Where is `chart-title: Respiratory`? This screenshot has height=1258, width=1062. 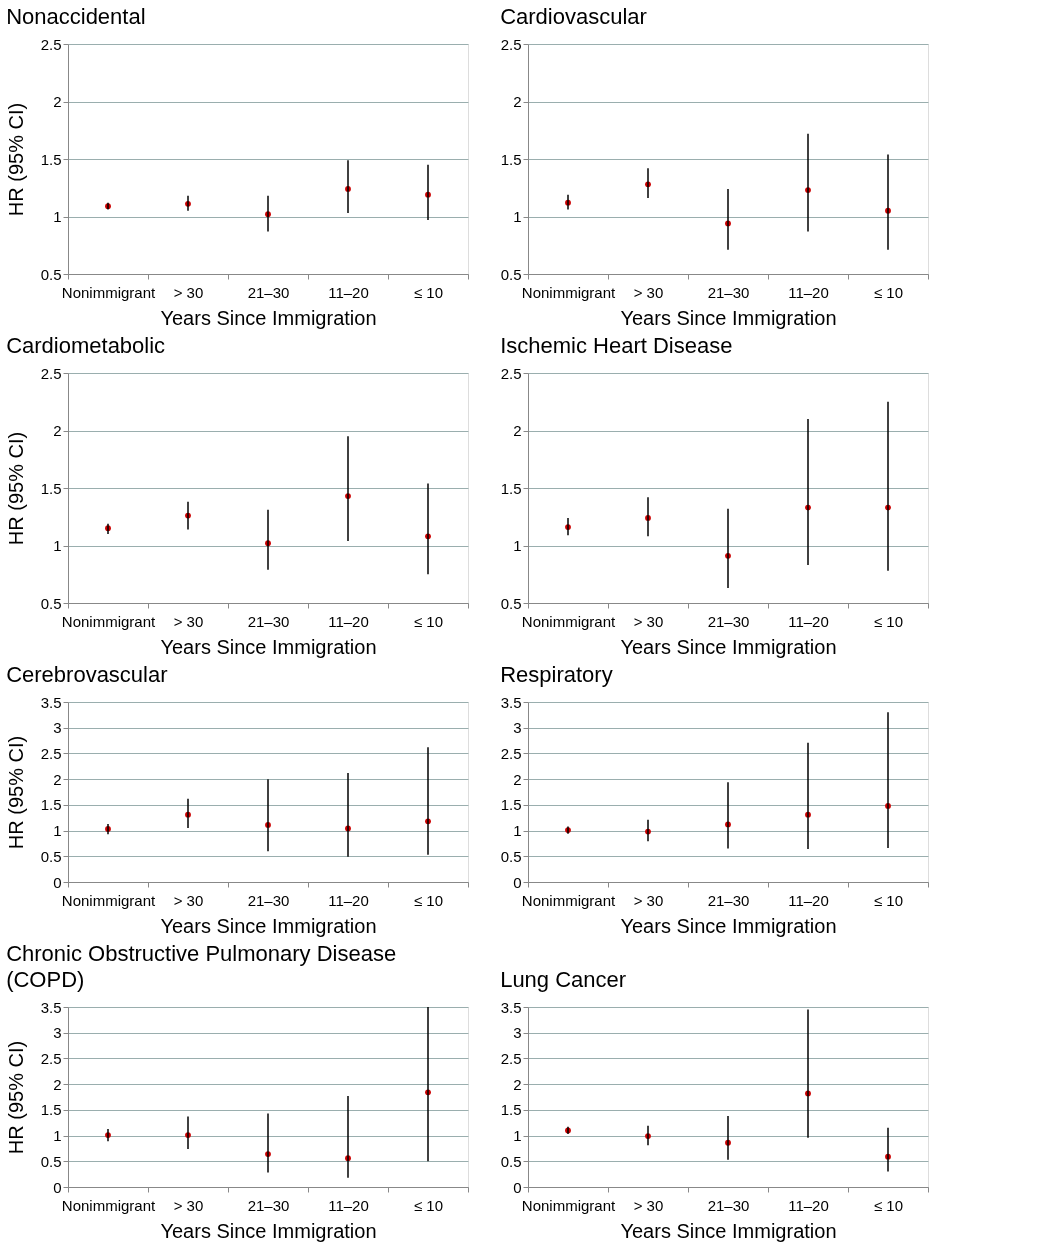 chart-title: Respiratory is located at coordinates (556, 674).